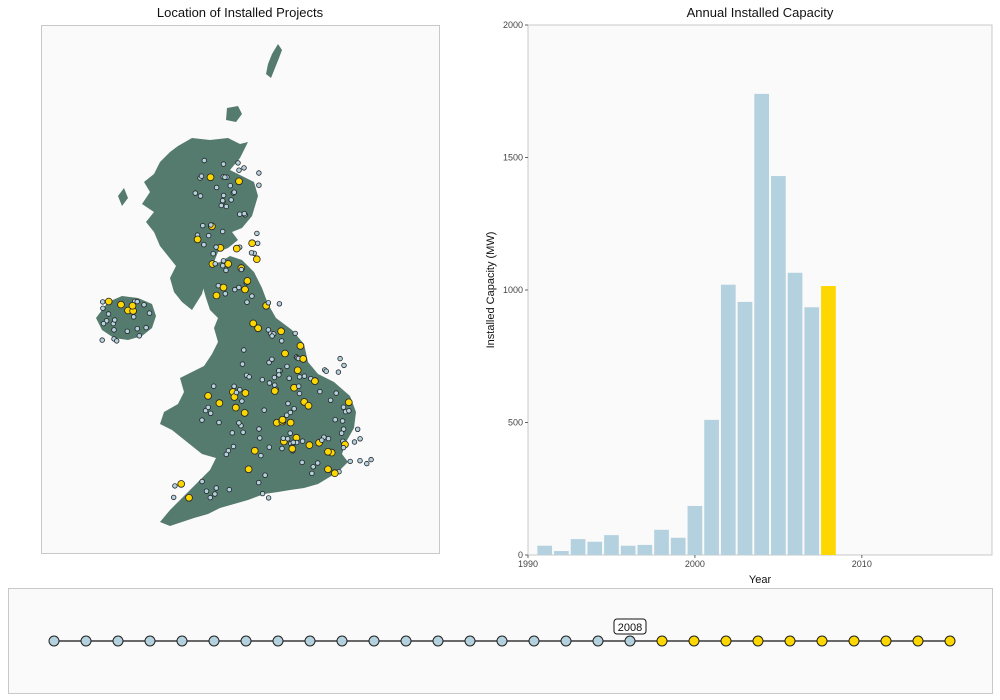 This screenshot has height=700, width=1000. What do you see at coordinates (598, 641) in the screenshot?
I see `timeline-dot-2007` at bounding box center [598, 641].